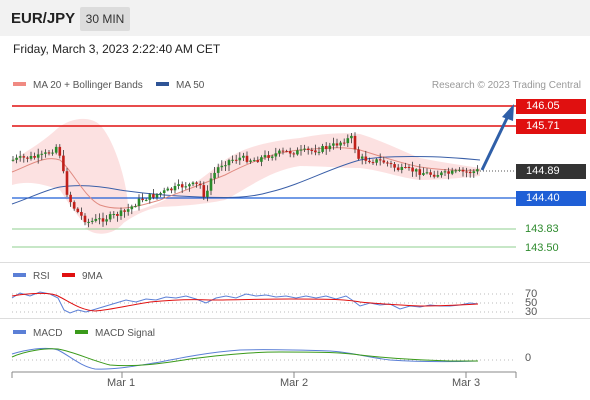 The image size is (590, 400). Describe the element at coordinates (295, 262) in the screenshot. I see `panel-separator-rsi` at that location.